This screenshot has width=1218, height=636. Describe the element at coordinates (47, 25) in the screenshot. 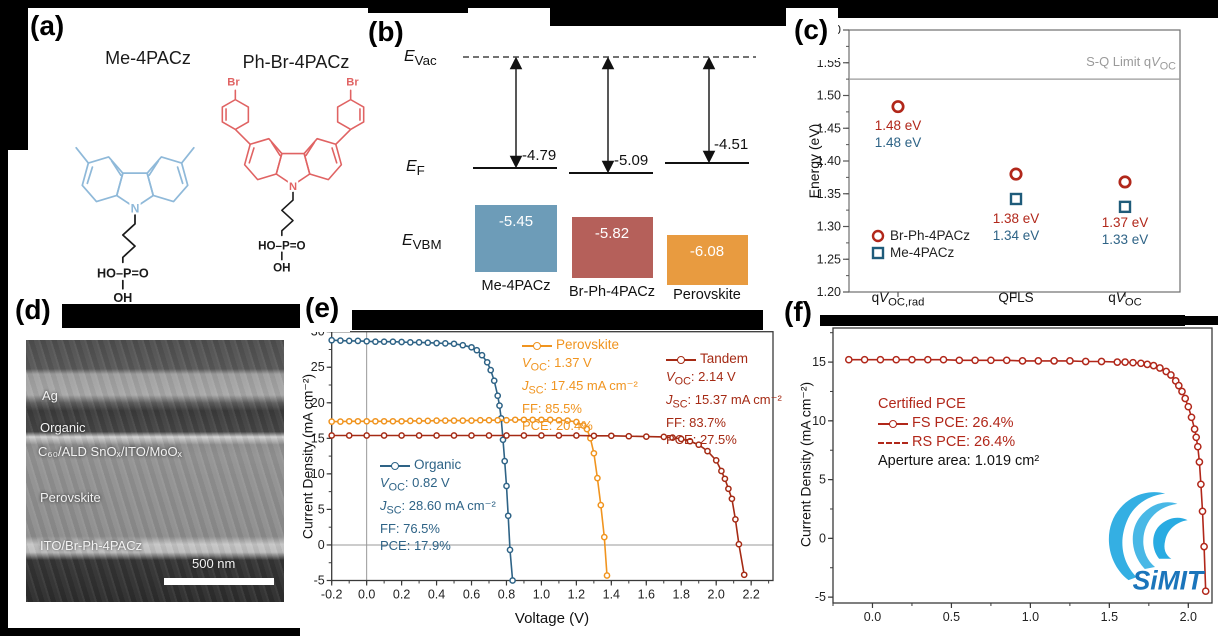

I see `panel-label-a: (a)` at that location.